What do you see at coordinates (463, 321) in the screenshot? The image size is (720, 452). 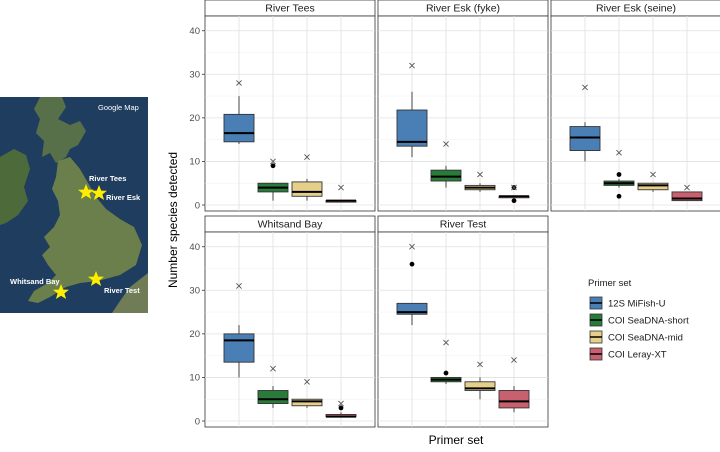 I see `facet-4: River Test` at bounding box center [463, 321].